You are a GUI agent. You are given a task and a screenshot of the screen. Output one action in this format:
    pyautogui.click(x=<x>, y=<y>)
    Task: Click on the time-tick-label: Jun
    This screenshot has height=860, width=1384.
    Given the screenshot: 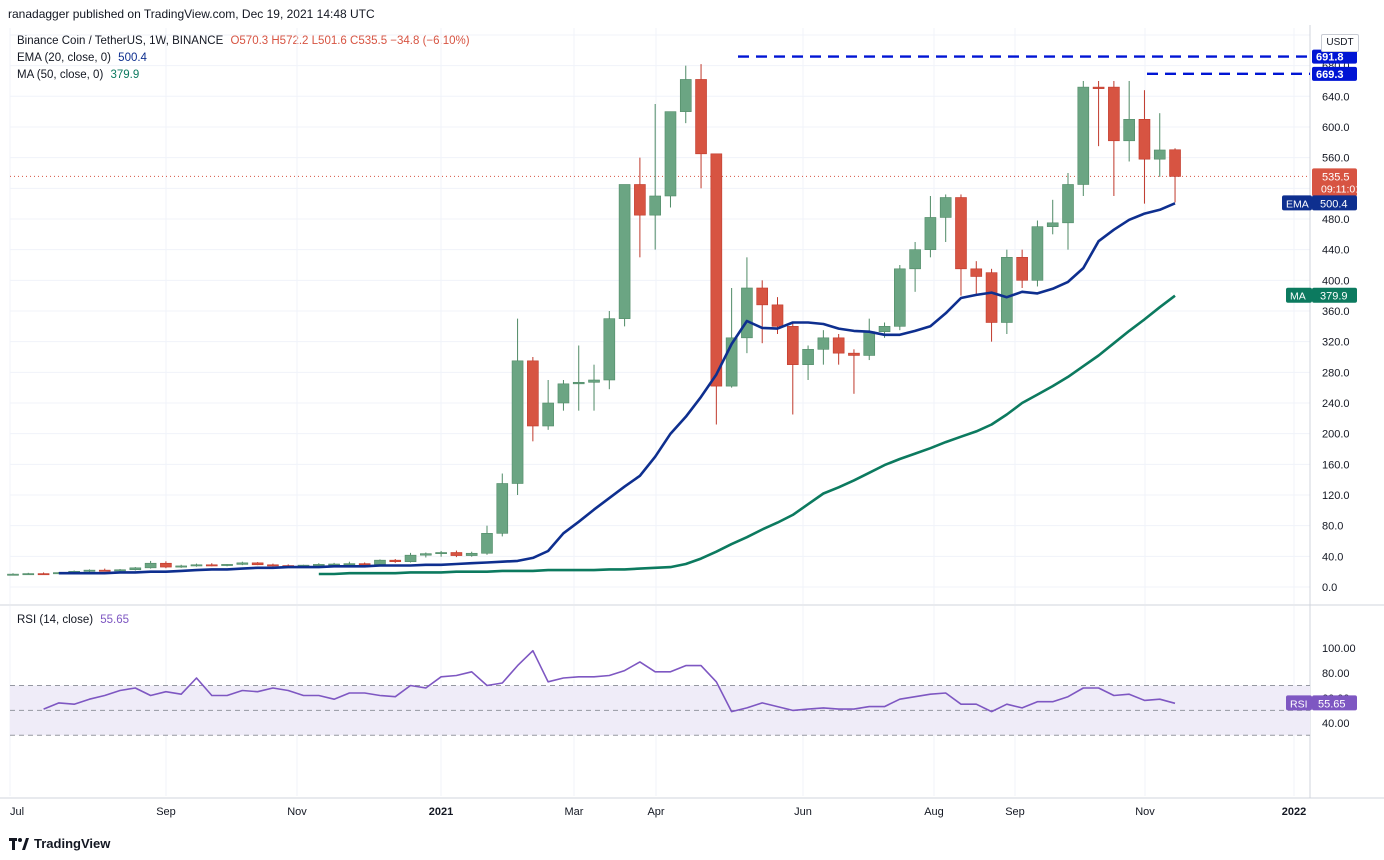 What is the action you would take?
    pyautogui.click(x=803, y=812)
    